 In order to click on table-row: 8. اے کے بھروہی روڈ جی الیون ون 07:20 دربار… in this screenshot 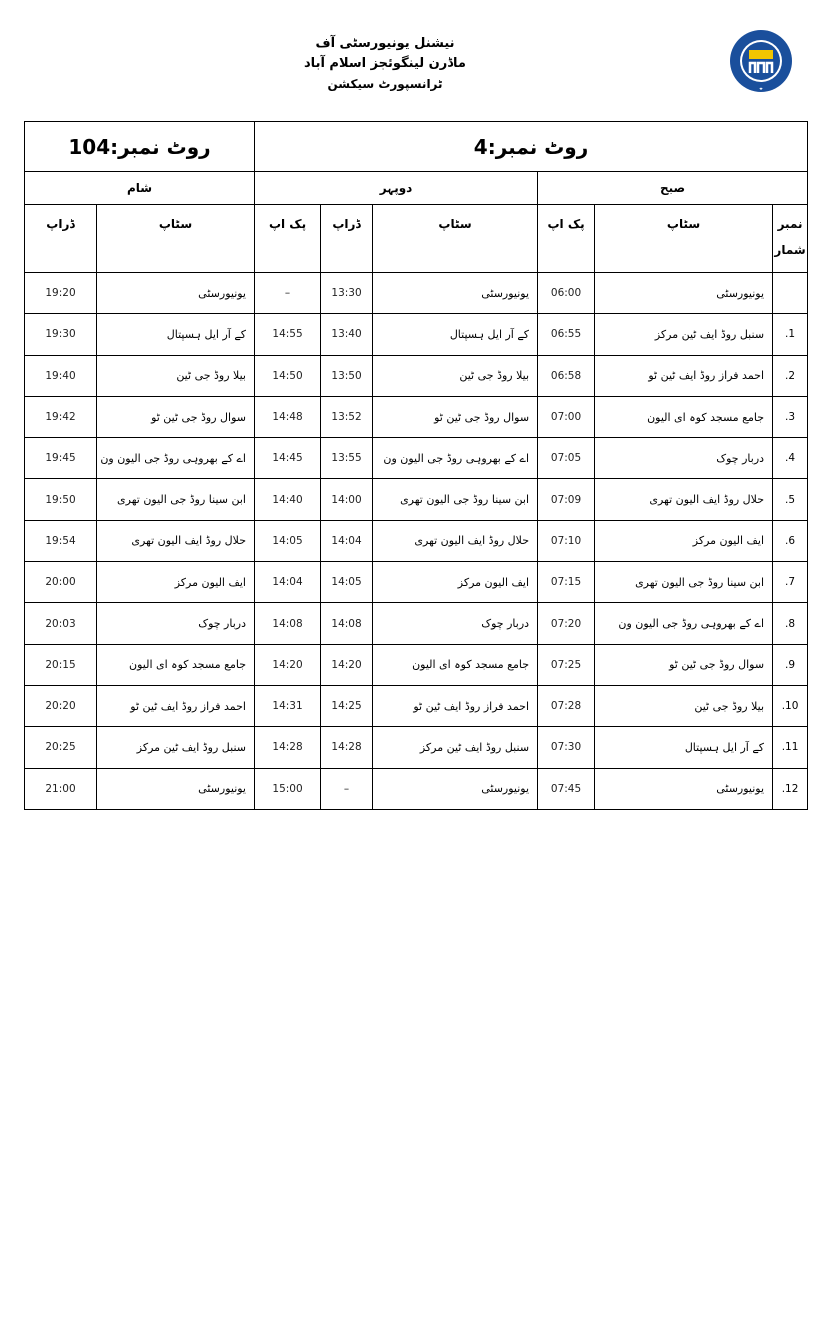, I will do `click(416, 623)`.